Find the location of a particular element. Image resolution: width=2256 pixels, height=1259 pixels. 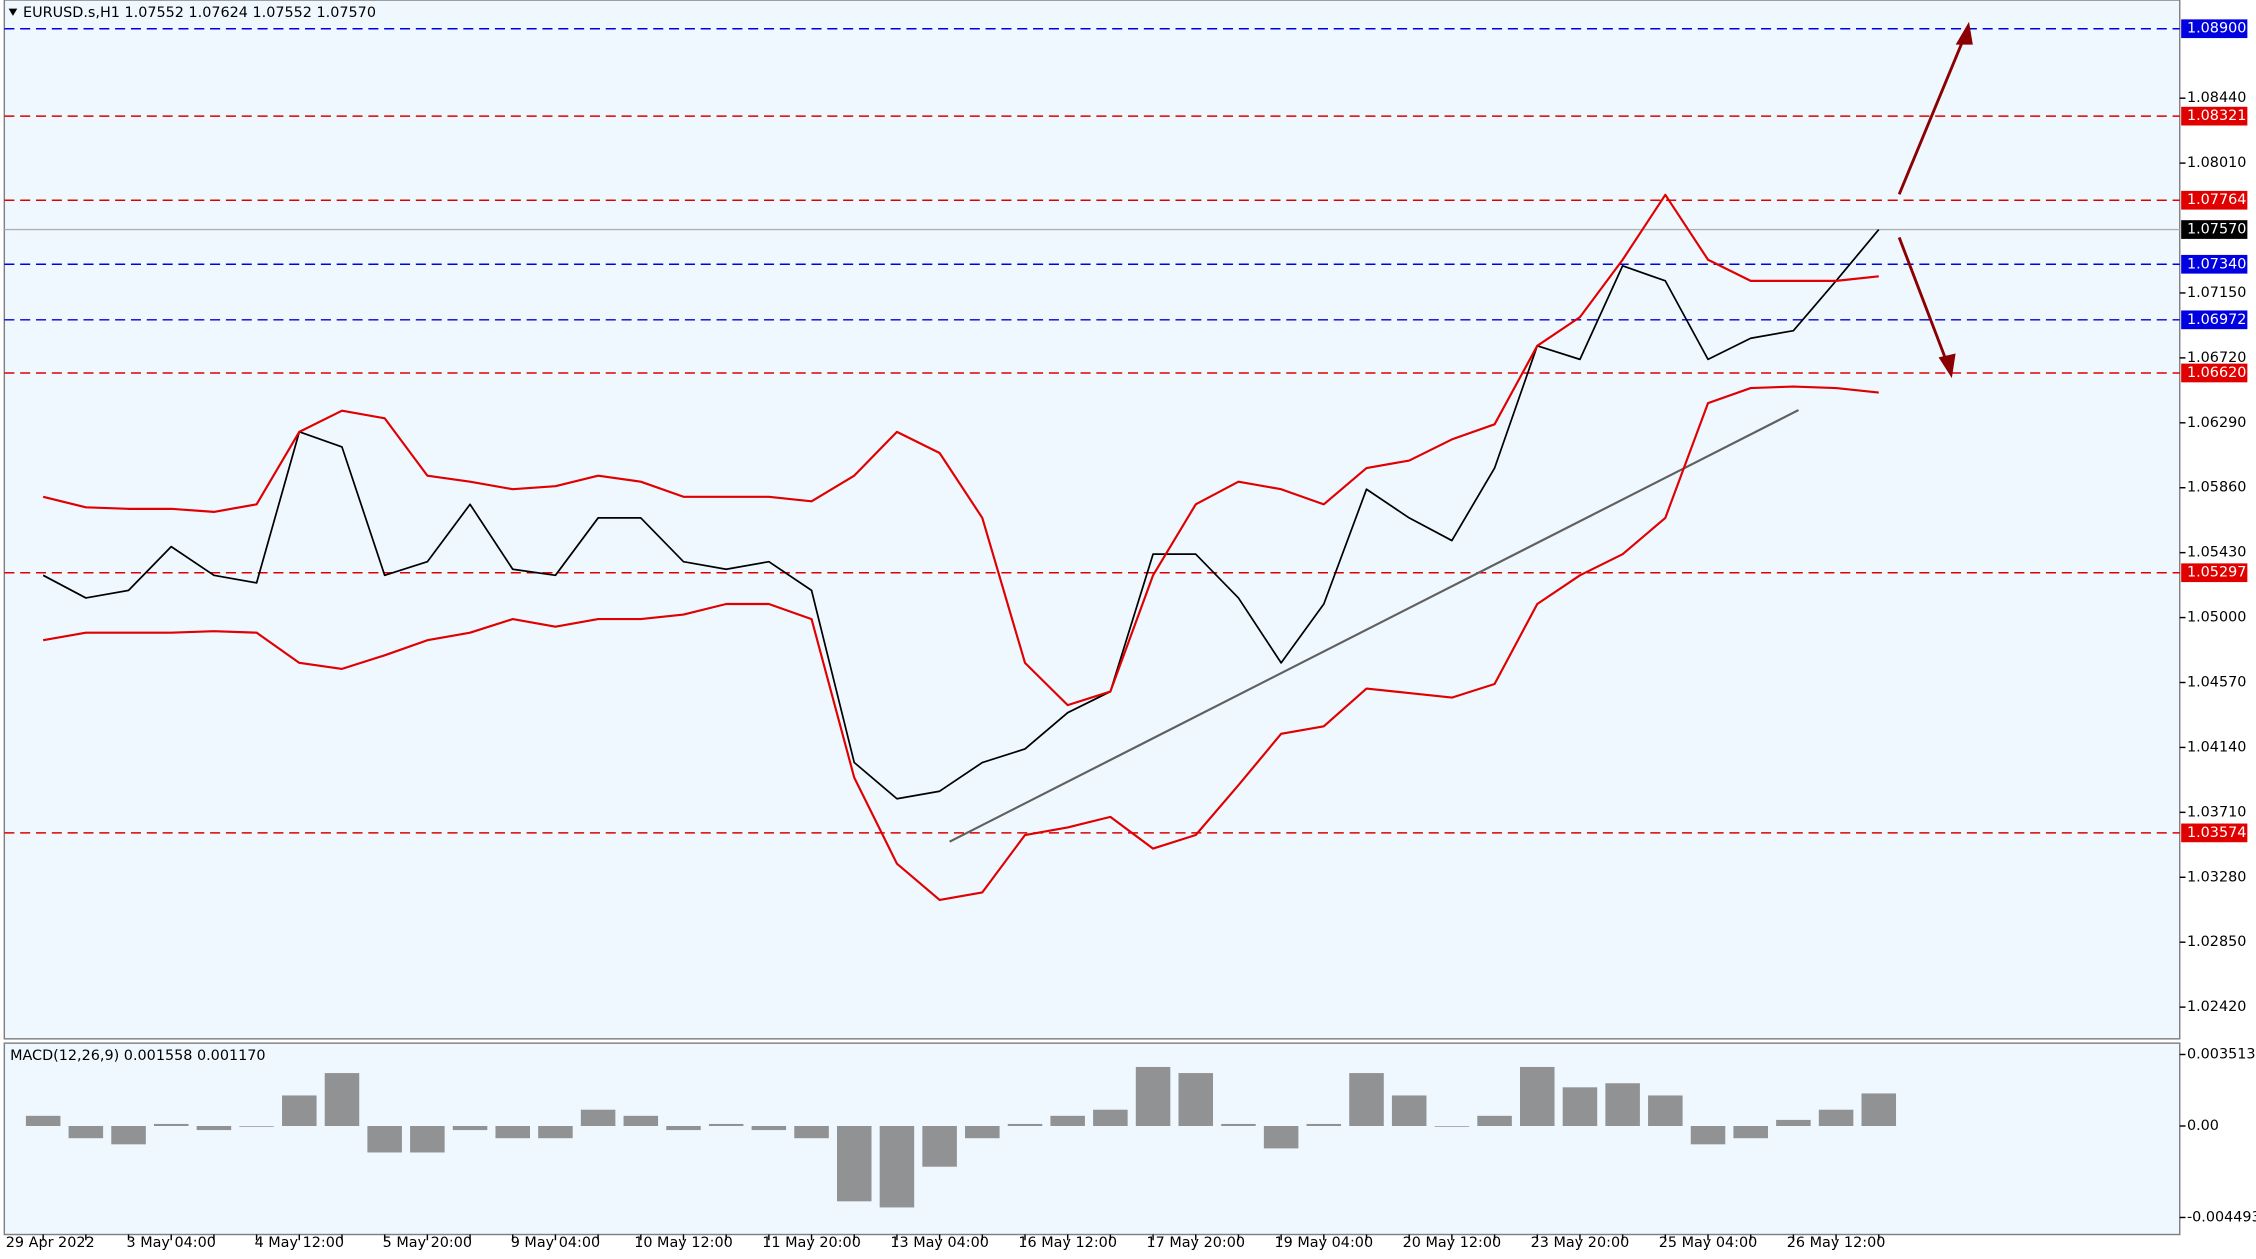

x-tick-label: 17 May 20:00 is located at coordinates (1195, 1243).